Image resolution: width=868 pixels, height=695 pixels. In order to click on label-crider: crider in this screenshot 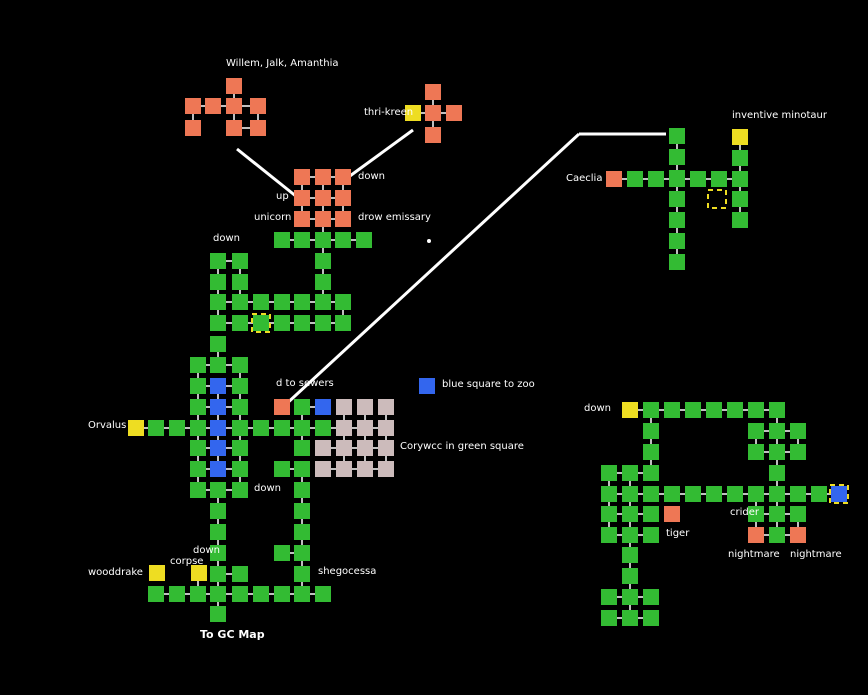, I will do `click(744, 512)`.